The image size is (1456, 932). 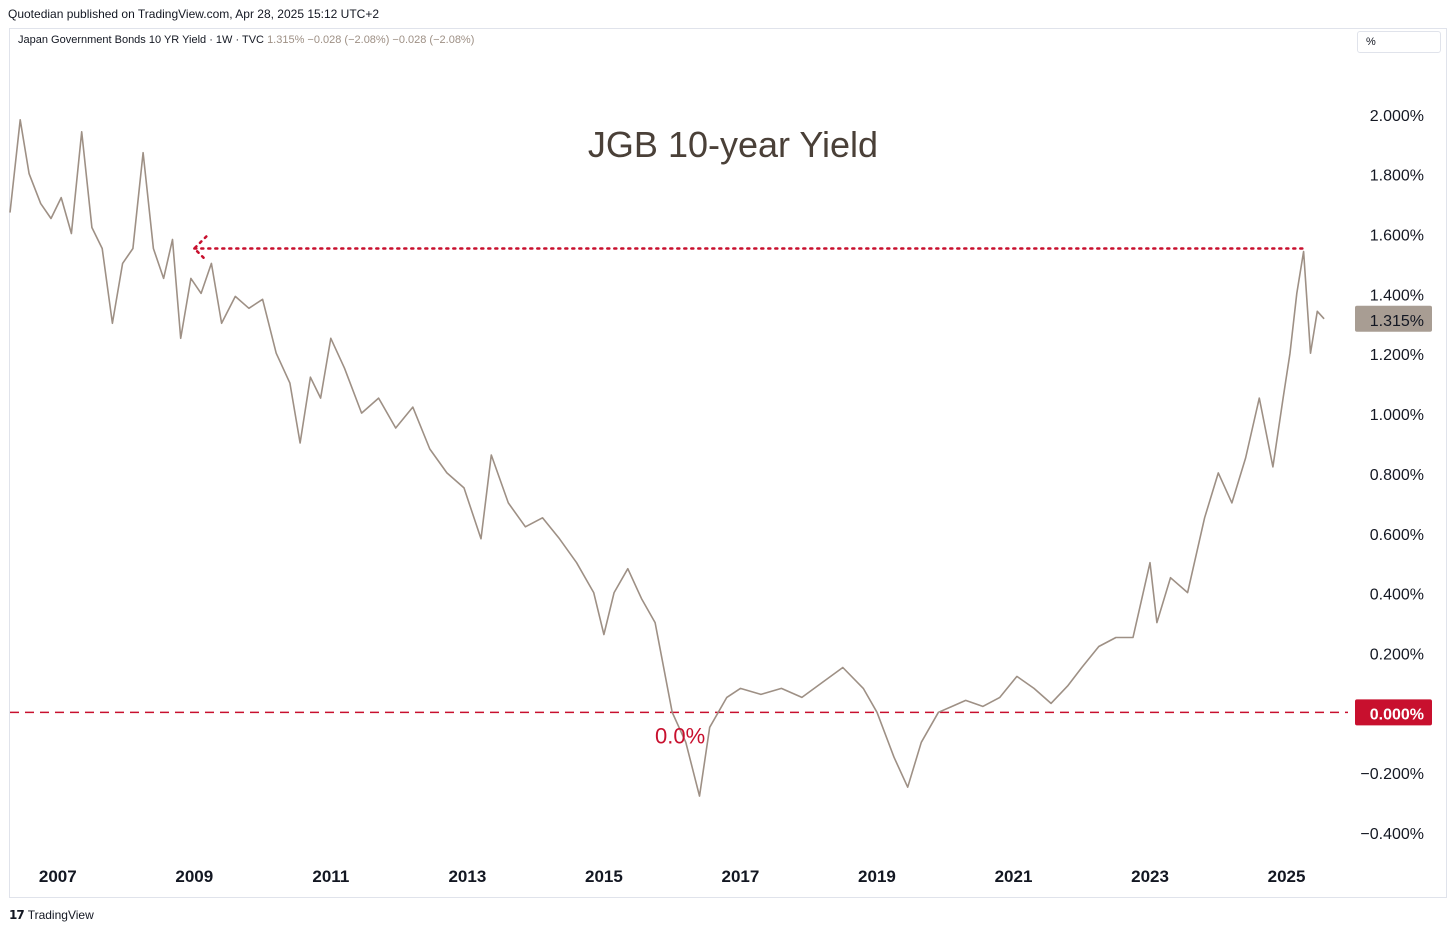 I want to click on x-tick-label: 2015, so click(x=604, y=876).